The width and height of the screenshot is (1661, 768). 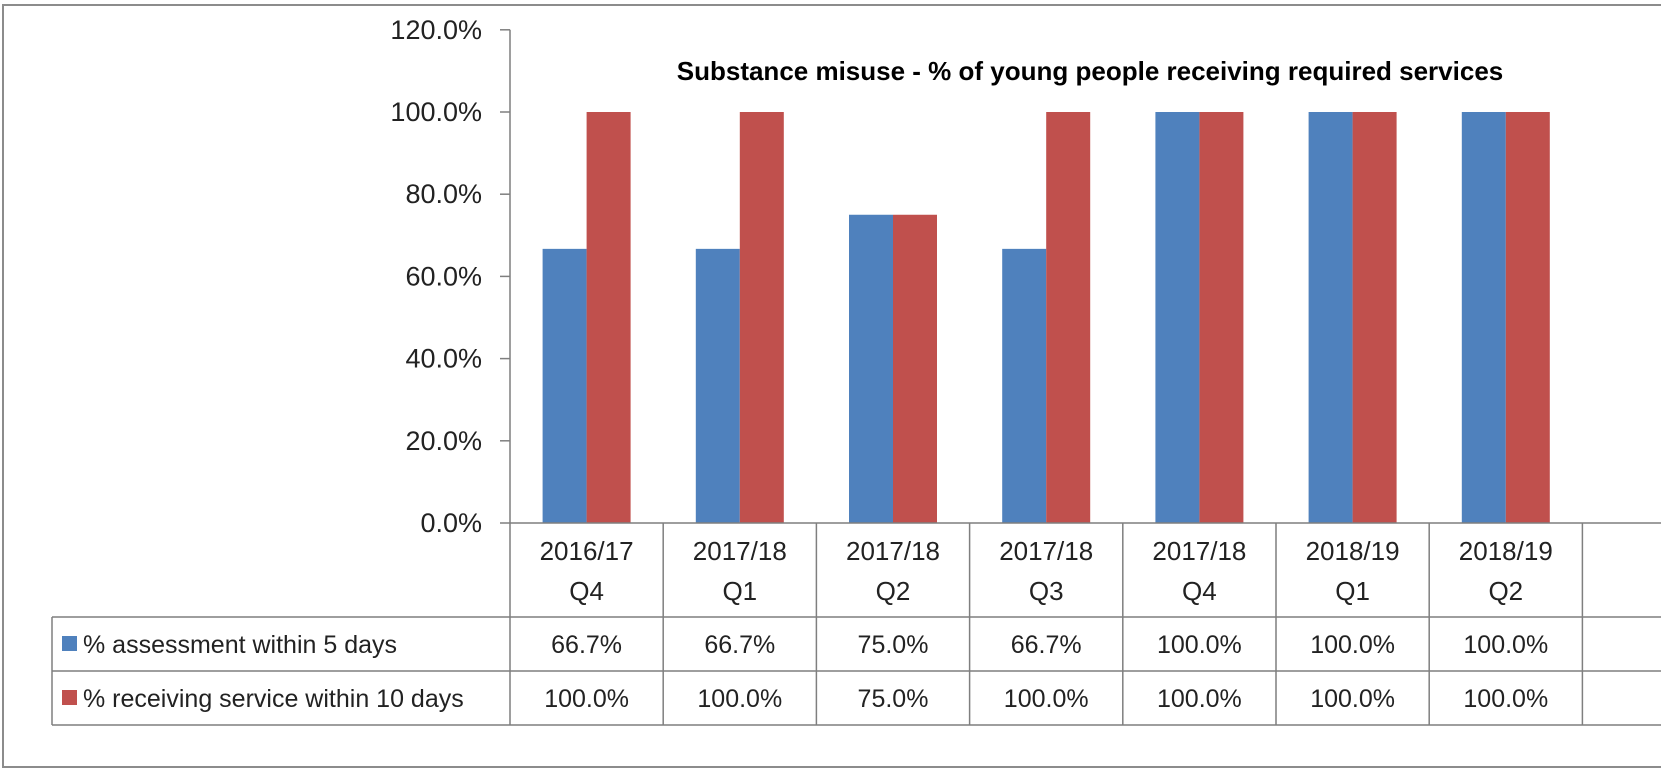 I want to click on x-category-label: Q3, so click(x=1046, y=591).